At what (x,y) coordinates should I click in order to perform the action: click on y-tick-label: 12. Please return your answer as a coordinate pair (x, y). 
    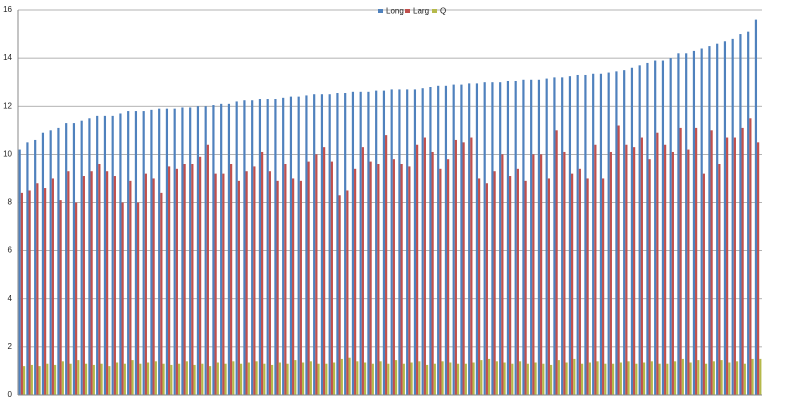
    Looking at the image, I should click on (7, 105).